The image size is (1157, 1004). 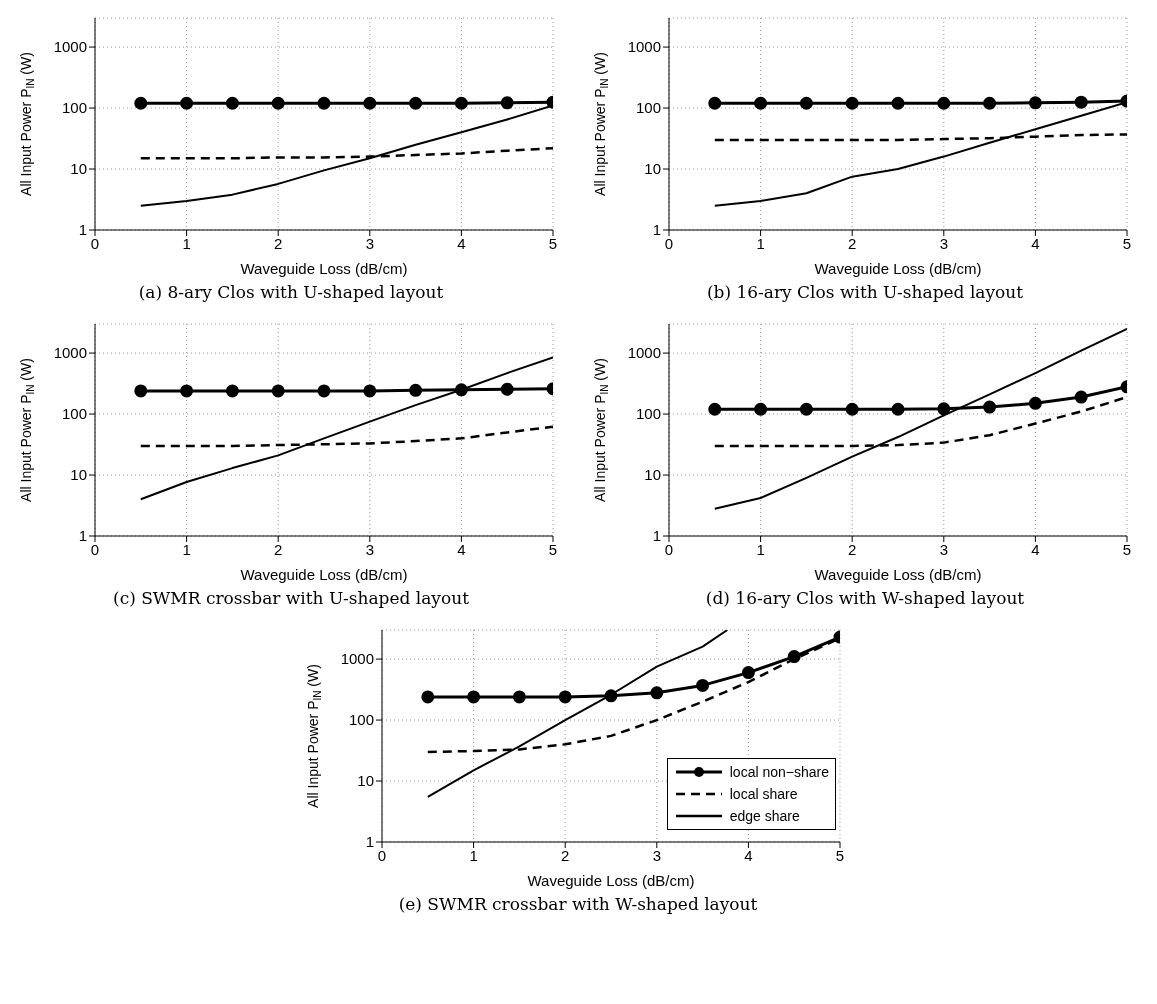 What do you see at coordinates (779, 772) in the screenshot?
I see `legend-label: local non−share` at bounding box center [779, 772].